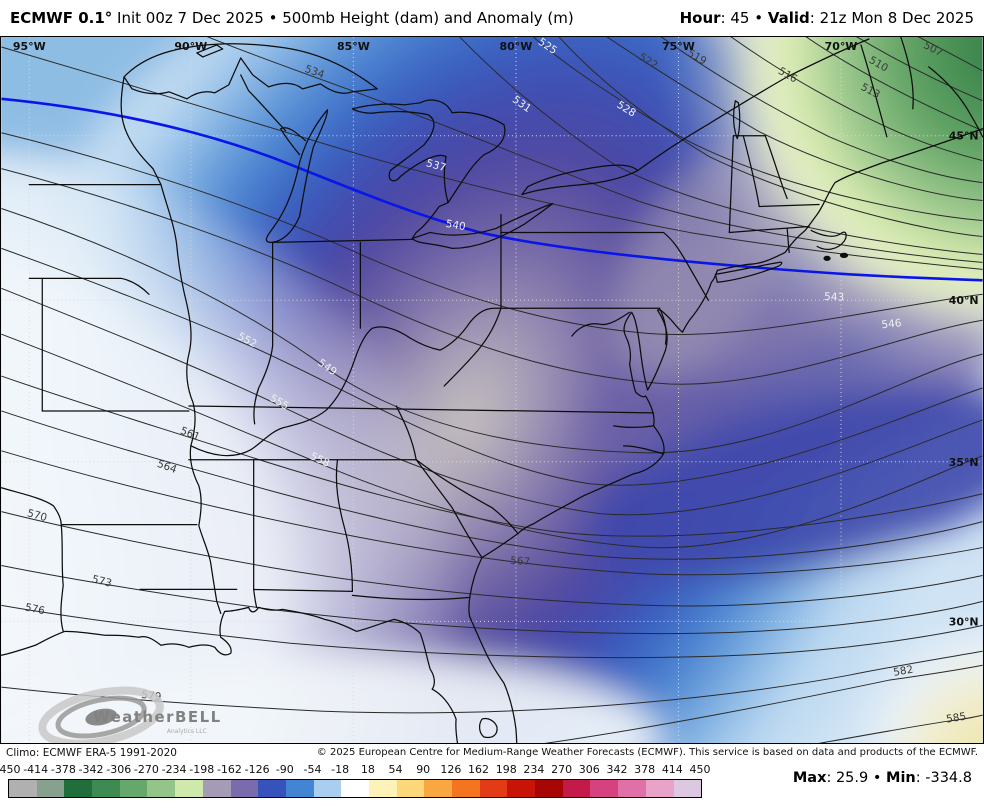 Image resolution: width=984 pixels, height=808 pixels. I want to click on colorbar-tick-label: 450, so click(700, 769).